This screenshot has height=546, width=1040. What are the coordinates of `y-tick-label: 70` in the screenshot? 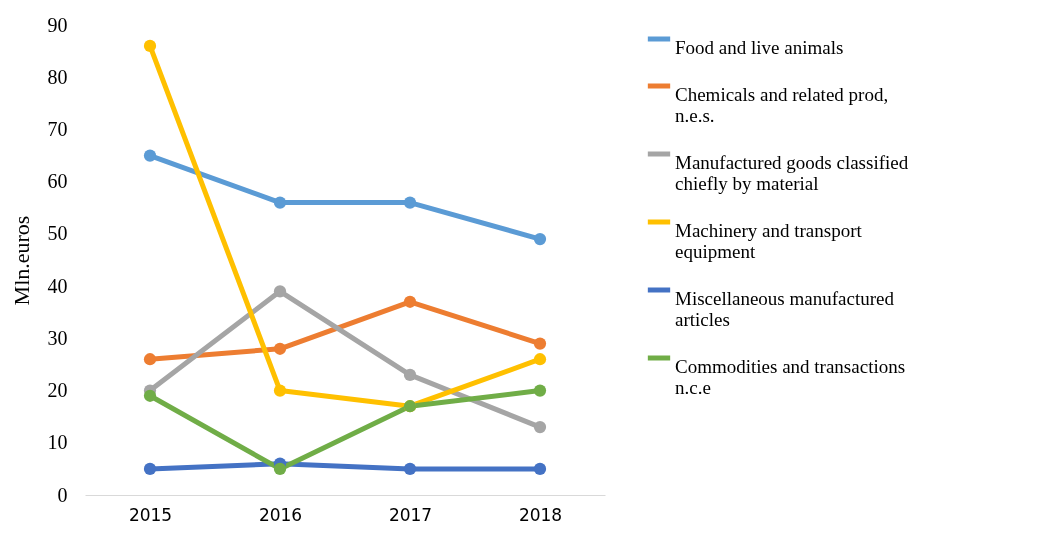 It's located at (57, 128).